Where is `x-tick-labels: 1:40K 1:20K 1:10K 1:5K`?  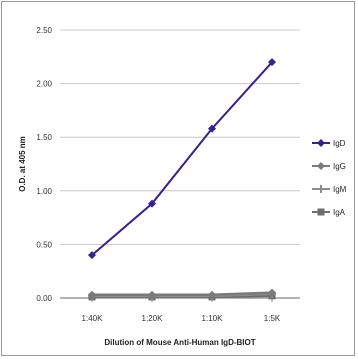 x-tick-labels: 1:40K 1:20K 1:10K 1:5K is located at coordinates (181, 310).